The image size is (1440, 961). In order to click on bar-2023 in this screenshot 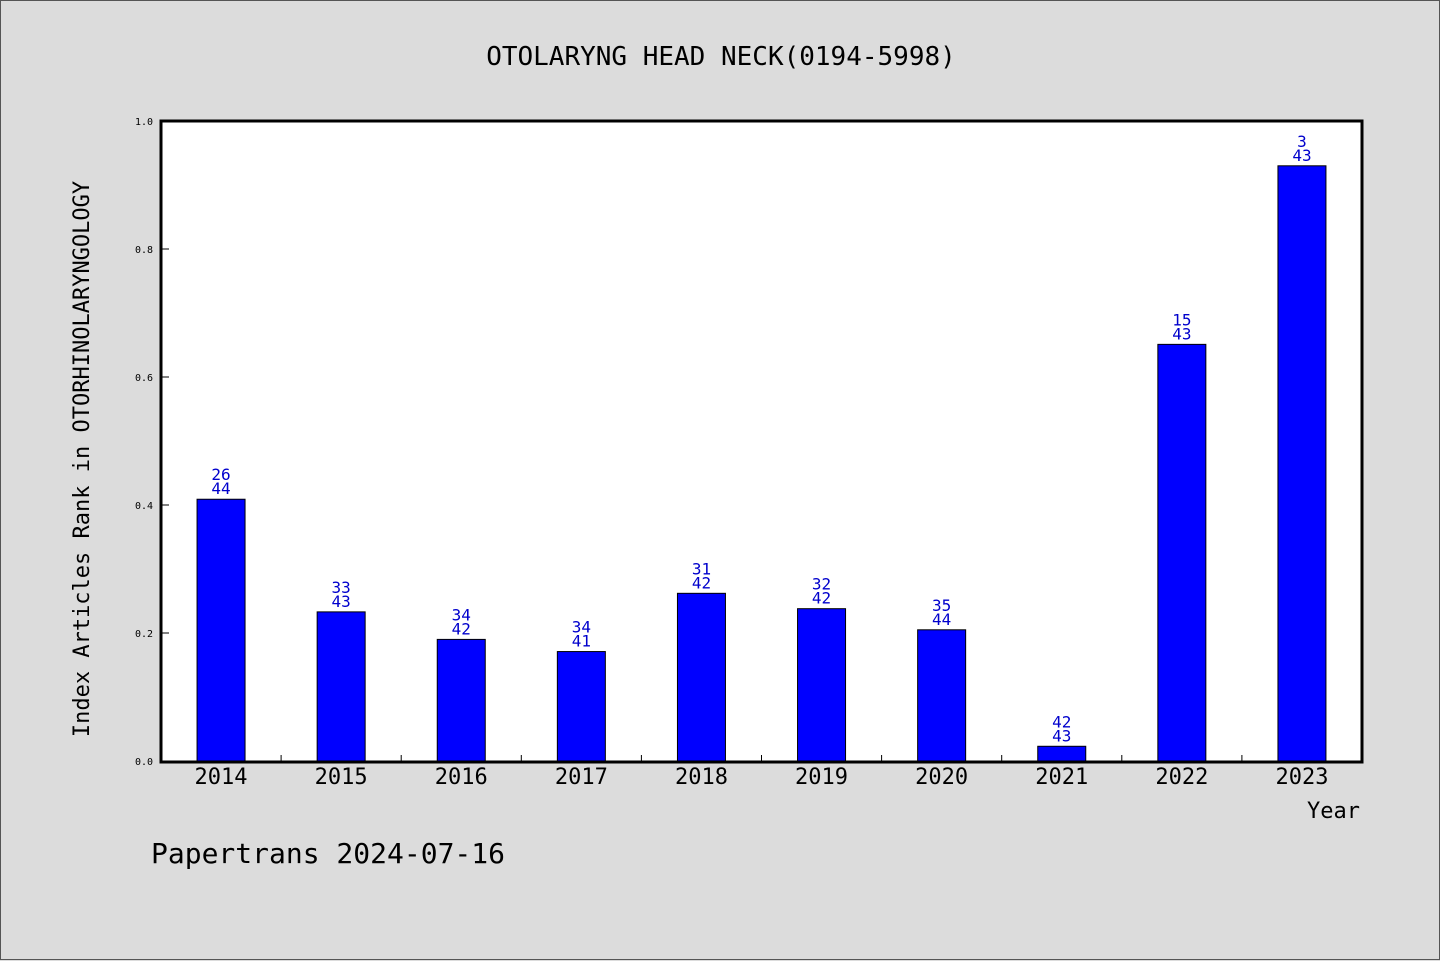, I will do `click(1302, 463)`.